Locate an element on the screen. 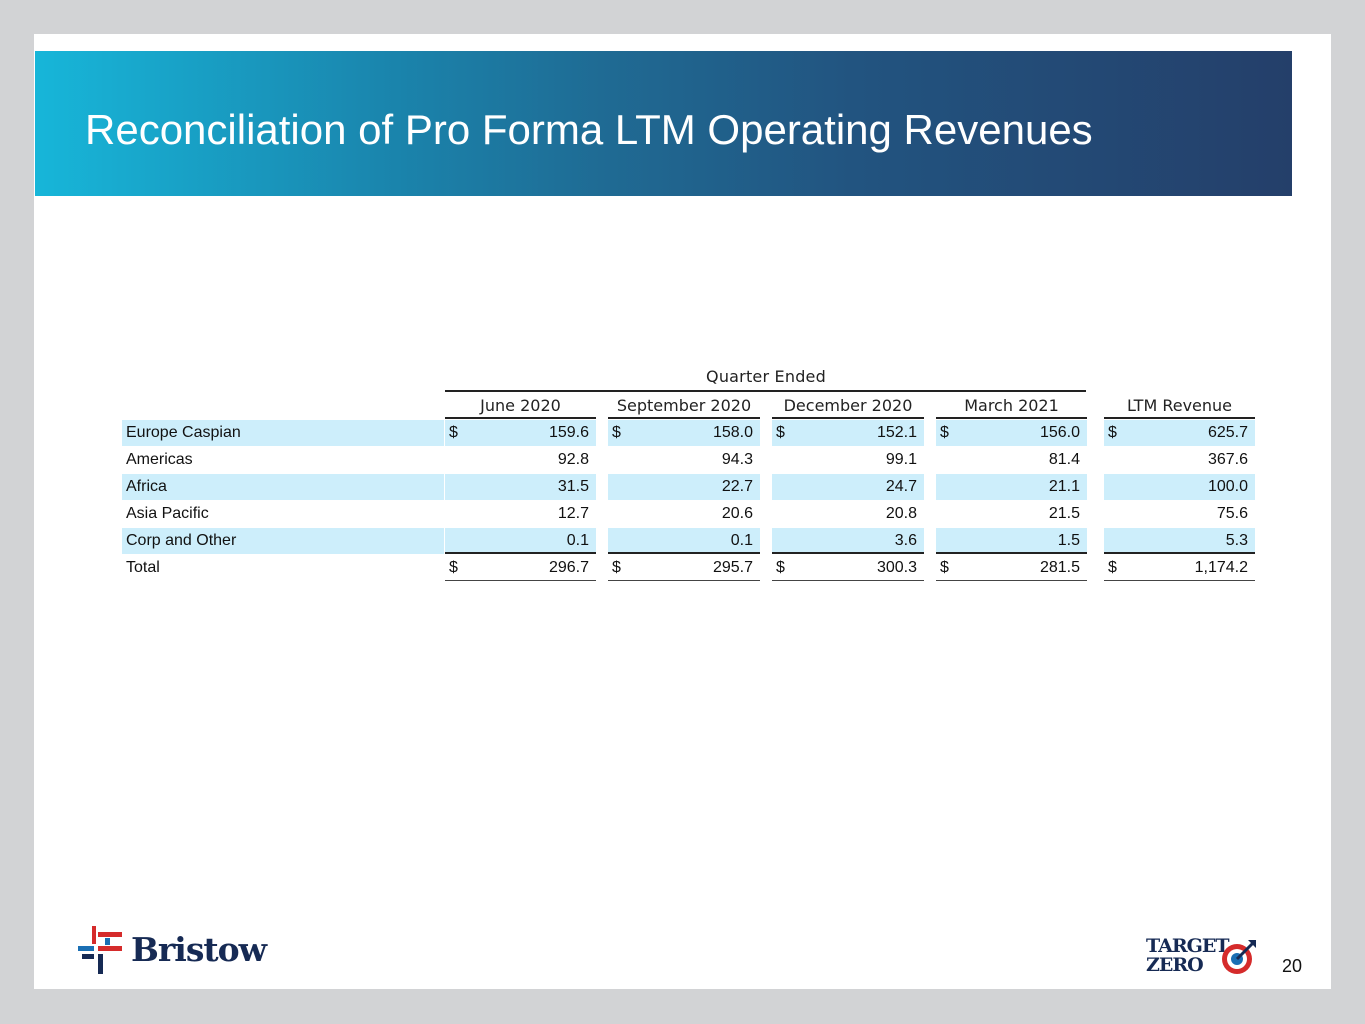 Image resolution: width=1365 pixels, height=1024 pixels. col-rule-september is located at coordinates (684, 418).